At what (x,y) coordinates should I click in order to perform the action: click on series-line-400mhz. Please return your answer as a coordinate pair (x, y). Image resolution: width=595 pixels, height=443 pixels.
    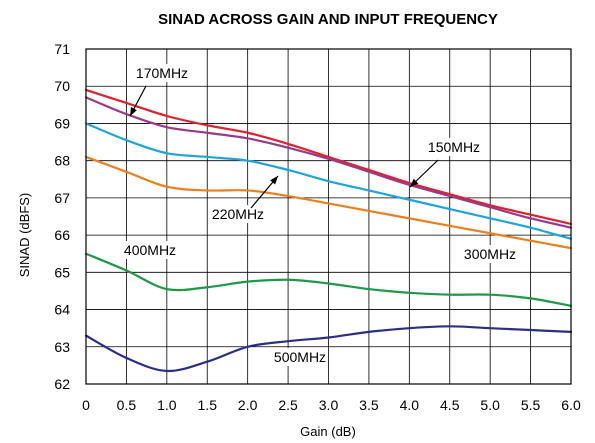
    Looking at the image, I should click on (328, 279).